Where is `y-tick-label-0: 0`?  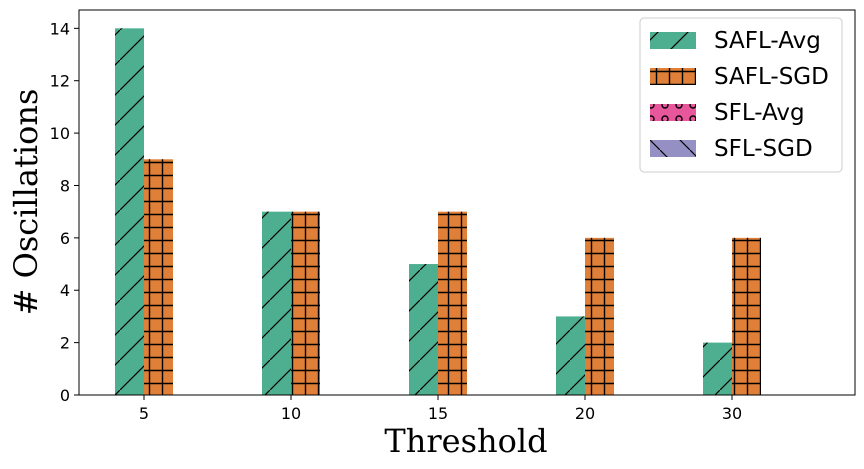 y-tick-label-0: 0 is located at coordinates (65, 395).